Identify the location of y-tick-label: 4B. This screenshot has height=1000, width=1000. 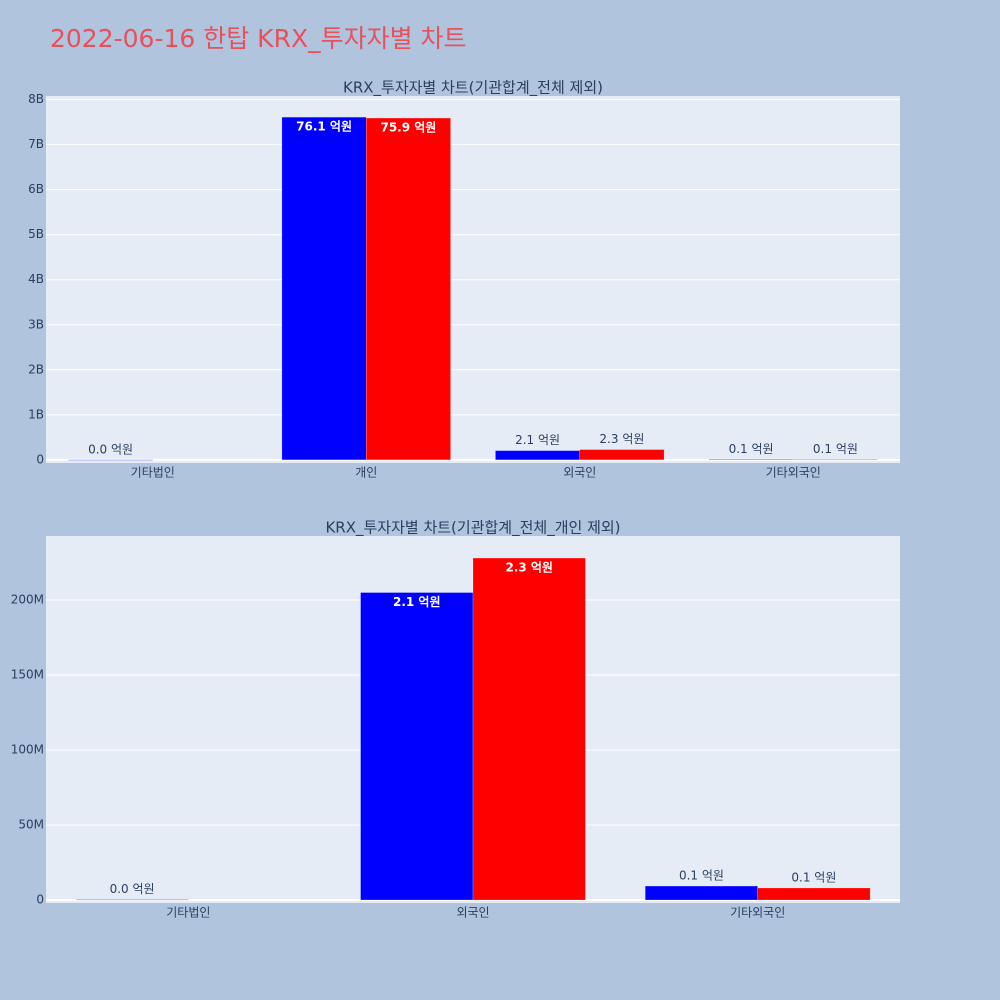
(36, 279).